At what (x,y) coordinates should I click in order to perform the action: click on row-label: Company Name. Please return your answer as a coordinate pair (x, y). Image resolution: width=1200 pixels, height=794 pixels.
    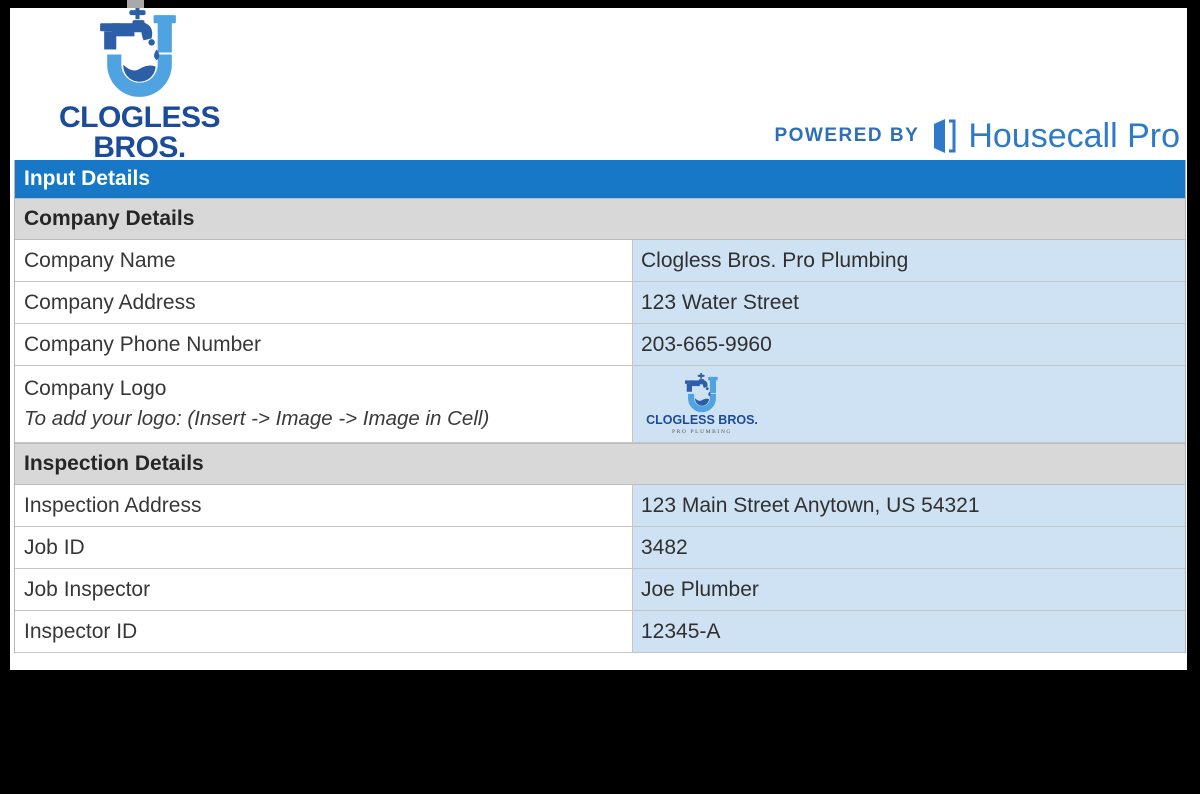
    Looking at the image, I should click on (324, 260).